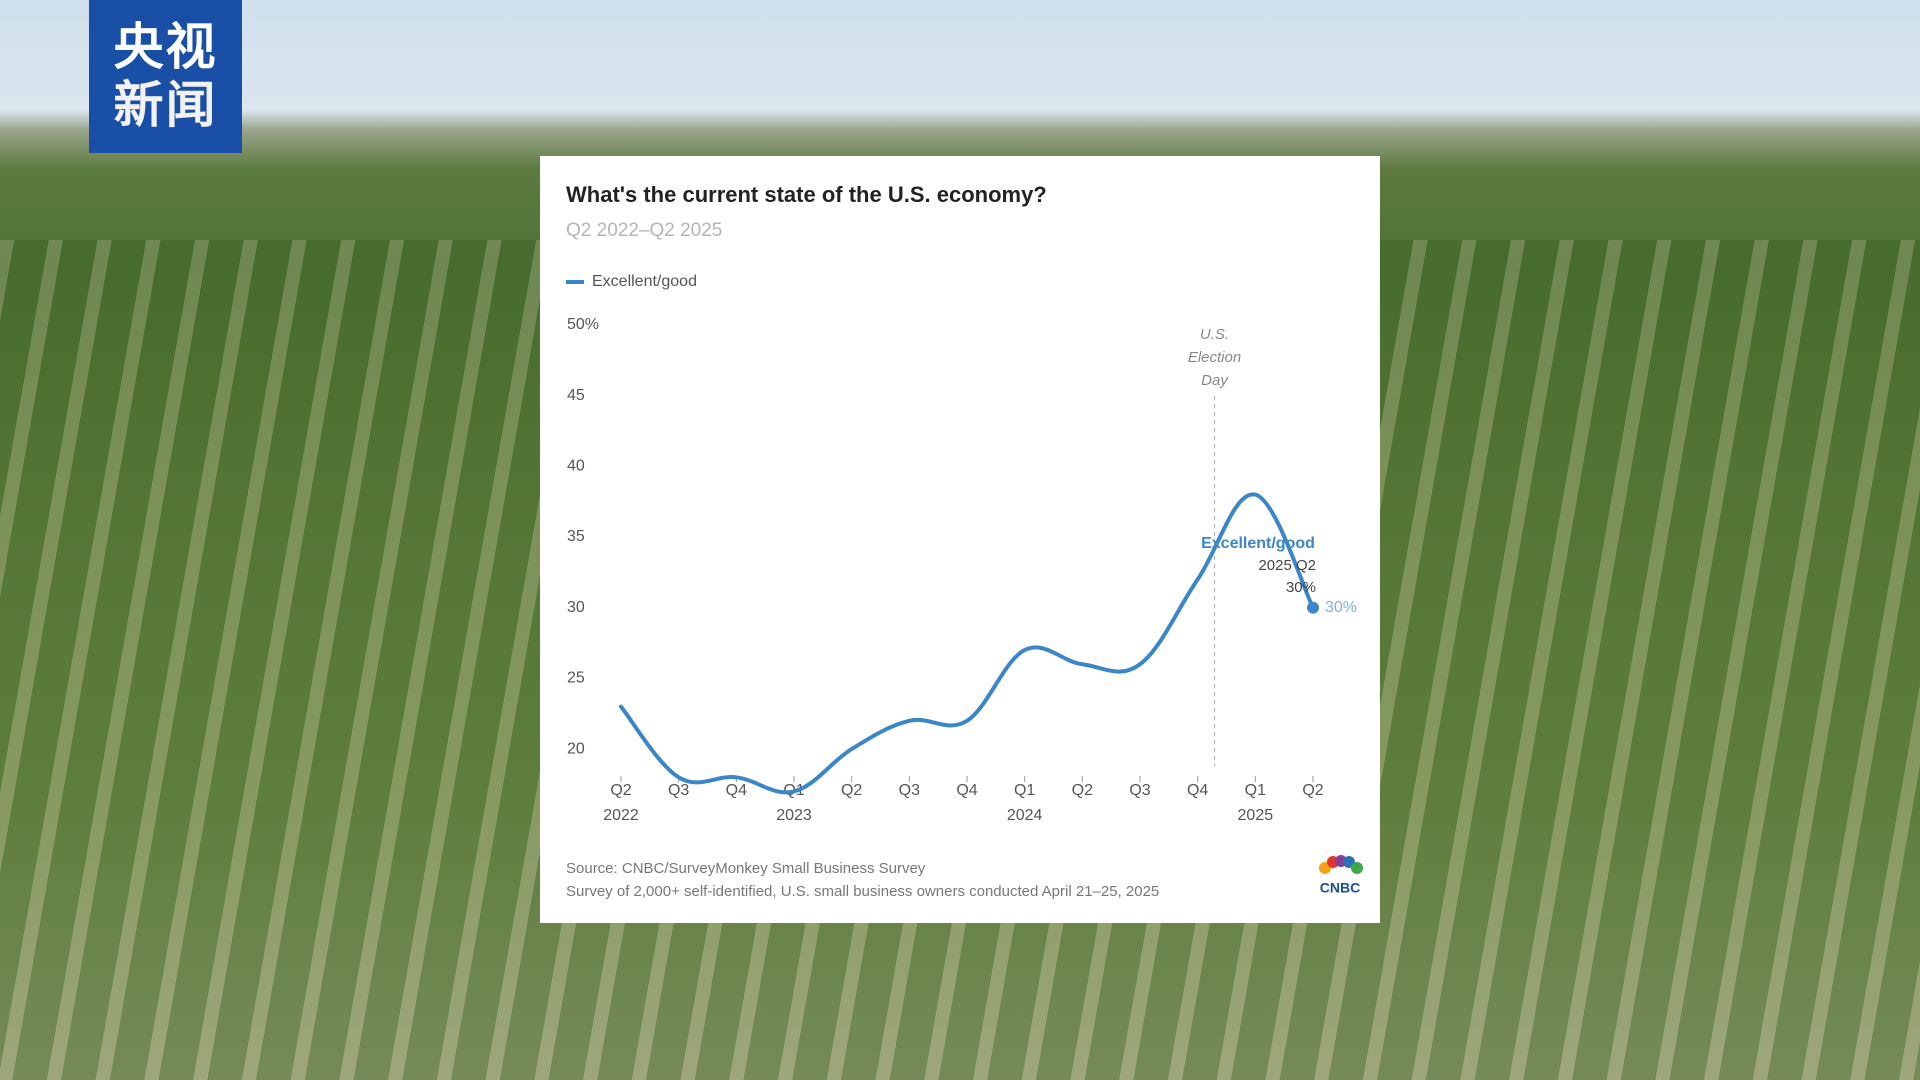 This screenshot has width=1920, height=1080. Describe the element at coordinates (967, 643) in the screenshot. I see `line` at that location.